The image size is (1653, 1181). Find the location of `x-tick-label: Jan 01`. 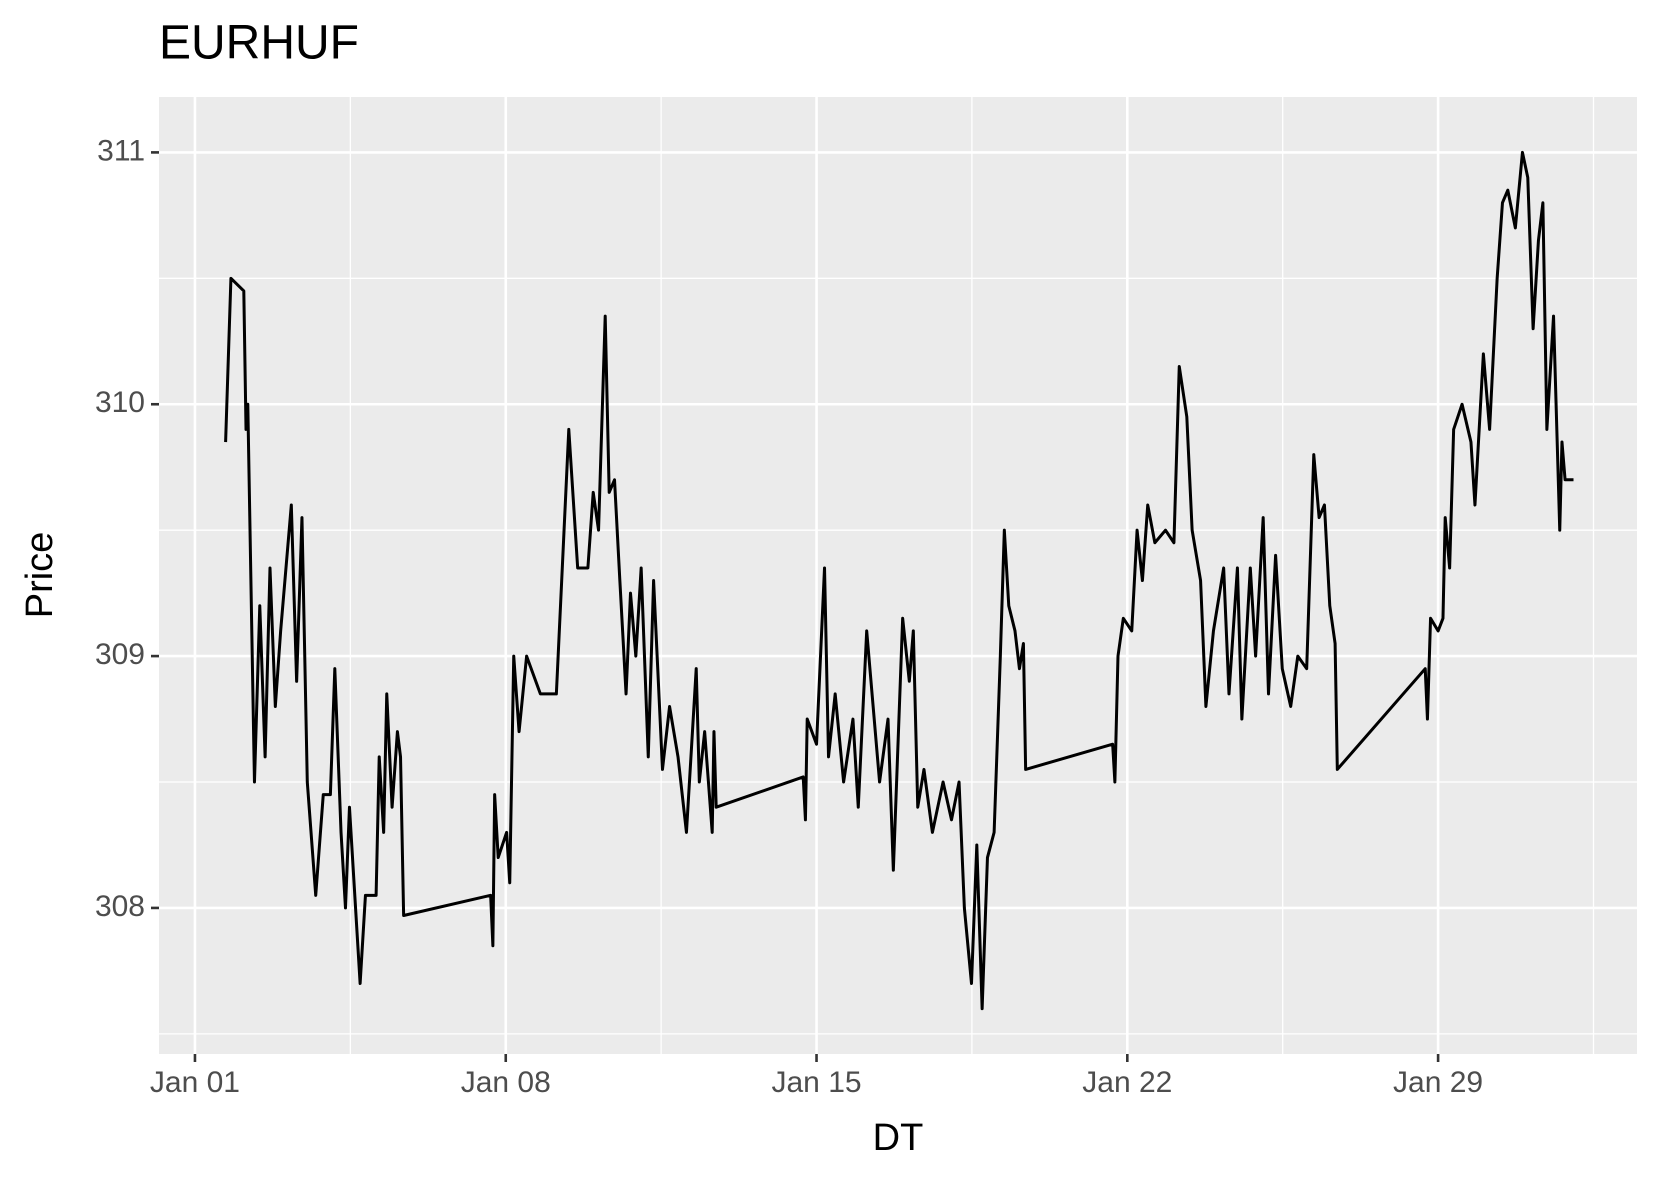

x-tick-label: Jan 01 is located at coordinates (195, 1082).